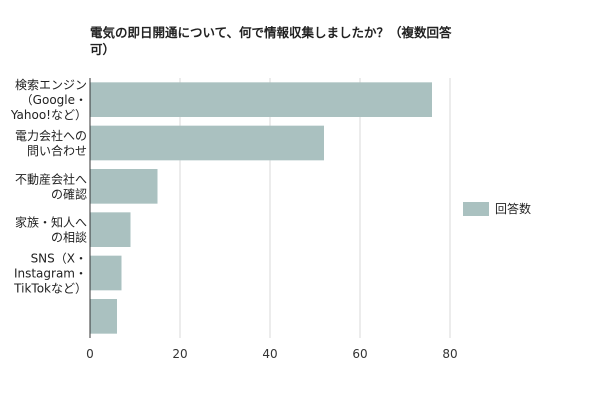 The width and height of the screenshot is (600, 400). What do you see at coordinates (51, 186) in the screenshot?
I see `category-label: 不動産会社への確認` at bounding box center [51, 186].